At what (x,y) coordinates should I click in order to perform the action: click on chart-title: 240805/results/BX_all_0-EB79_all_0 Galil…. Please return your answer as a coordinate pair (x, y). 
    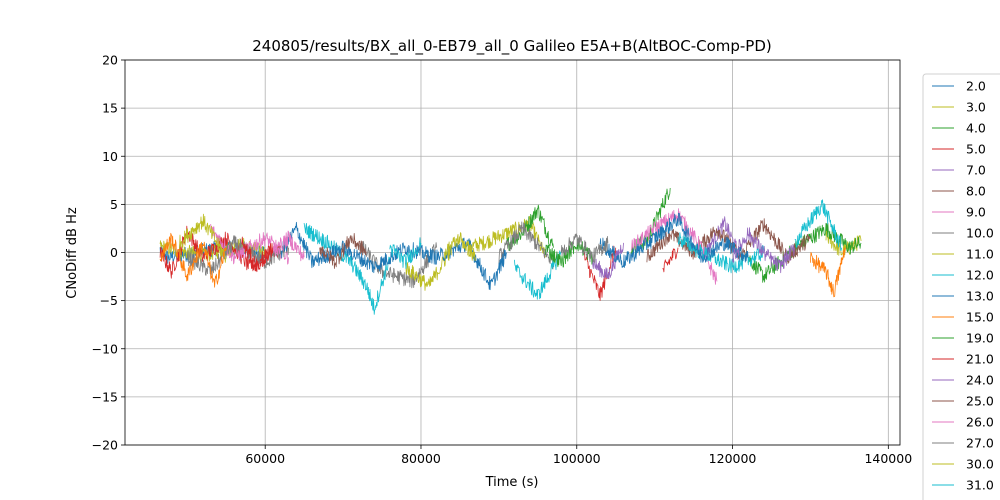
    Looking at the image, I should click on (512, 46).